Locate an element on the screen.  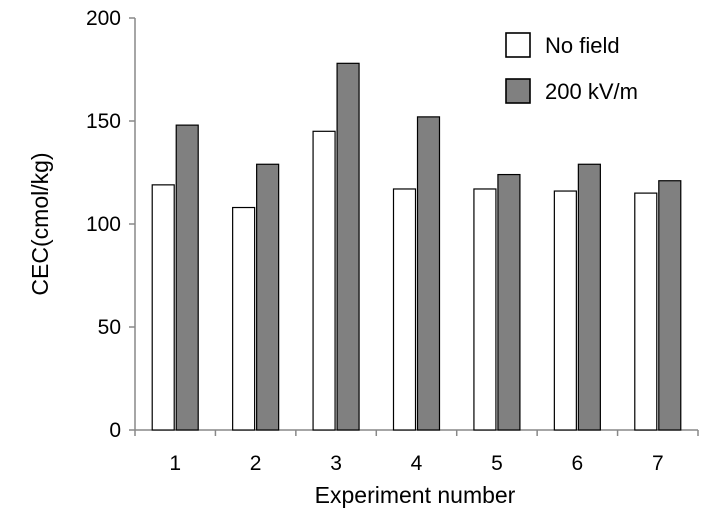
legend: No field 200 kV/m is located at coordinates (571, 68).